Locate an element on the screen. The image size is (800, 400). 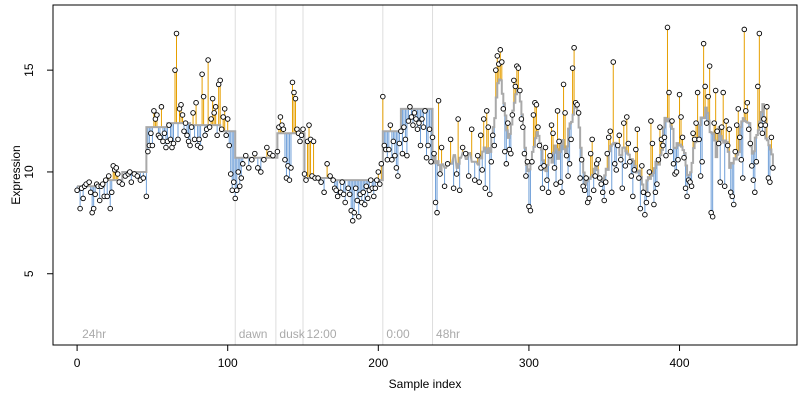
x-tick-label: 300 is located at coordinates (529, 363).